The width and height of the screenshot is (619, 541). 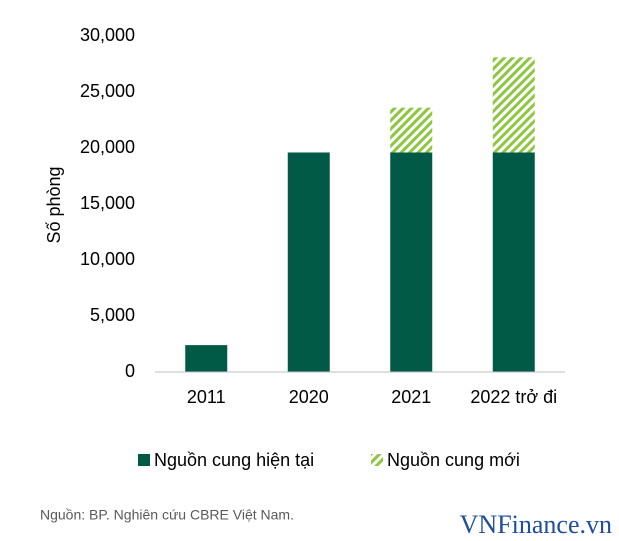 What do you see at coordinates (107, 259) in the screenshot?
I see `y-tick-label: 10,000` at bounding box center [107, 259].